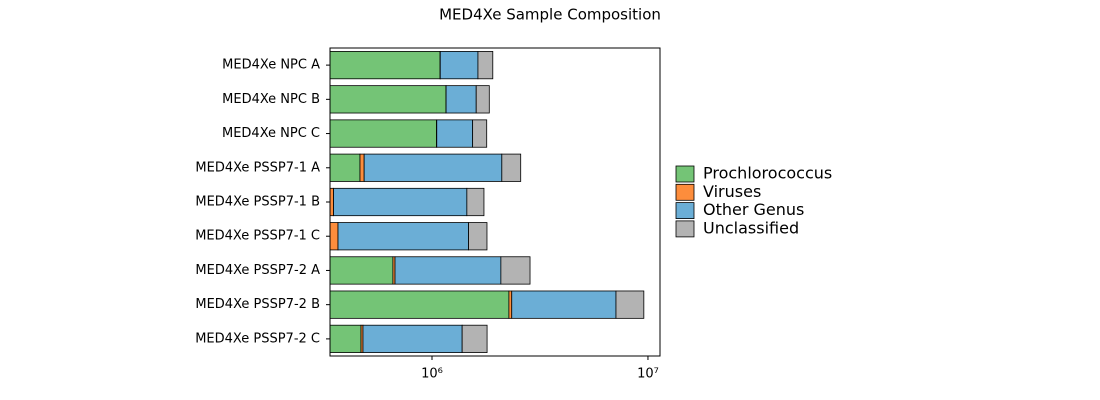  I want to click on x-tick-label: 10⁶, so click(432, 374).